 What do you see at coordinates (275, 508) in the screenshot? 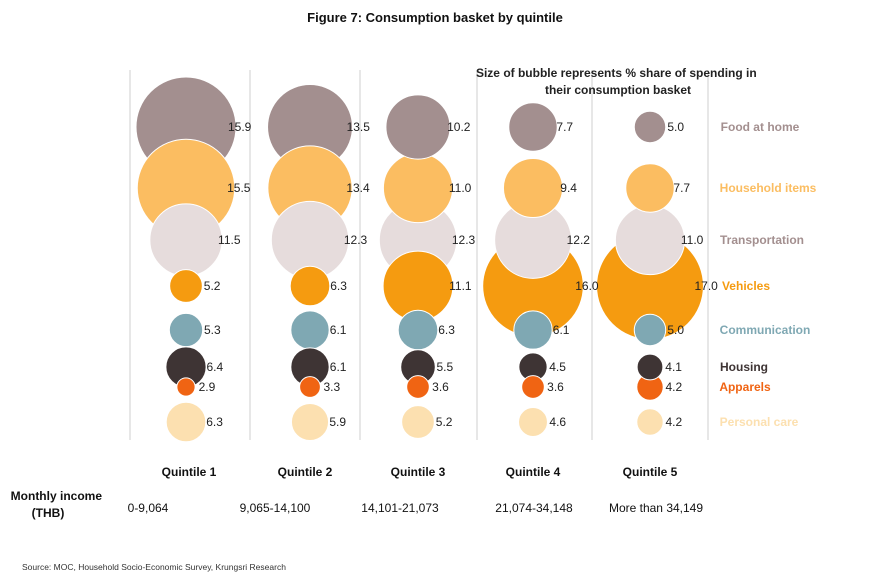
I see `income-range-2: 9,065-14,100` at bounding box center [275, 508].